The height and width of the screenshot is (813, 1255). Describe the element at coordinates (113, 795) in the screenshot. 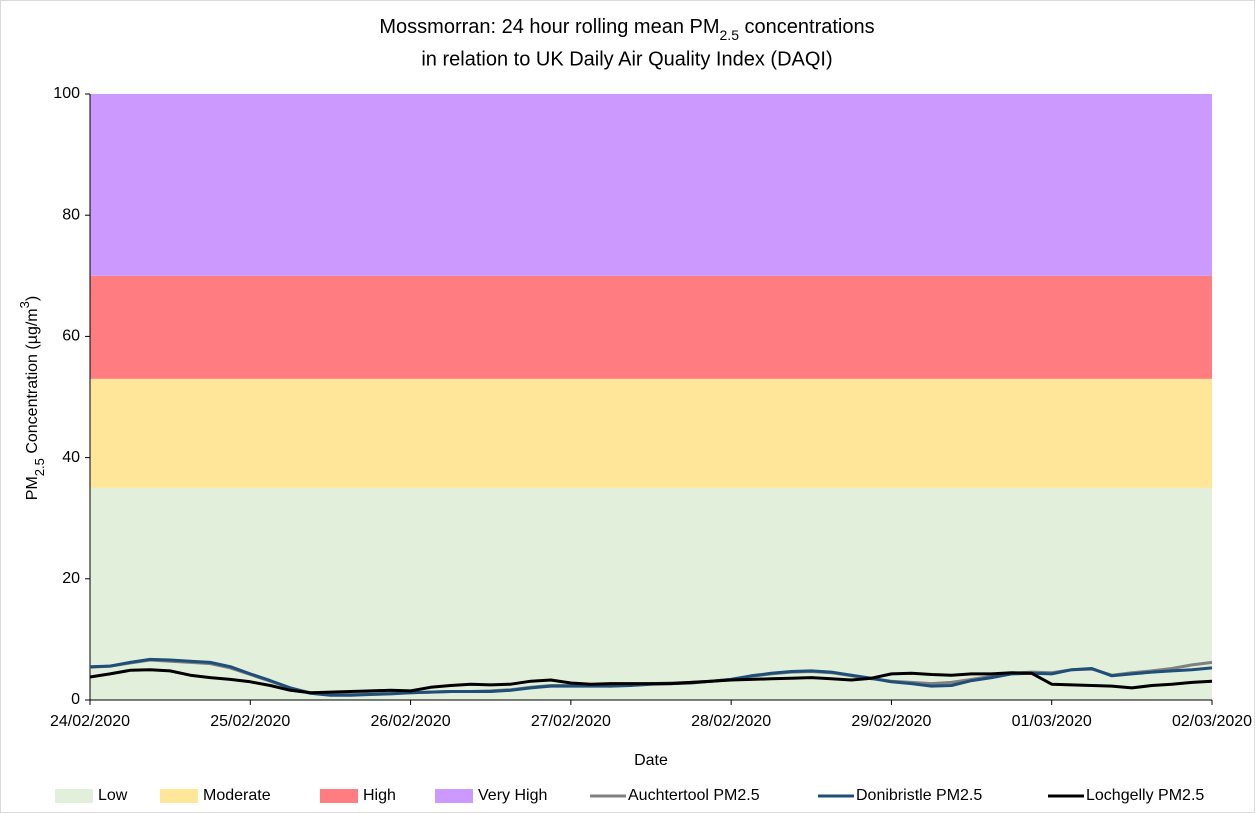

I see `legend-label: Low` at that location.